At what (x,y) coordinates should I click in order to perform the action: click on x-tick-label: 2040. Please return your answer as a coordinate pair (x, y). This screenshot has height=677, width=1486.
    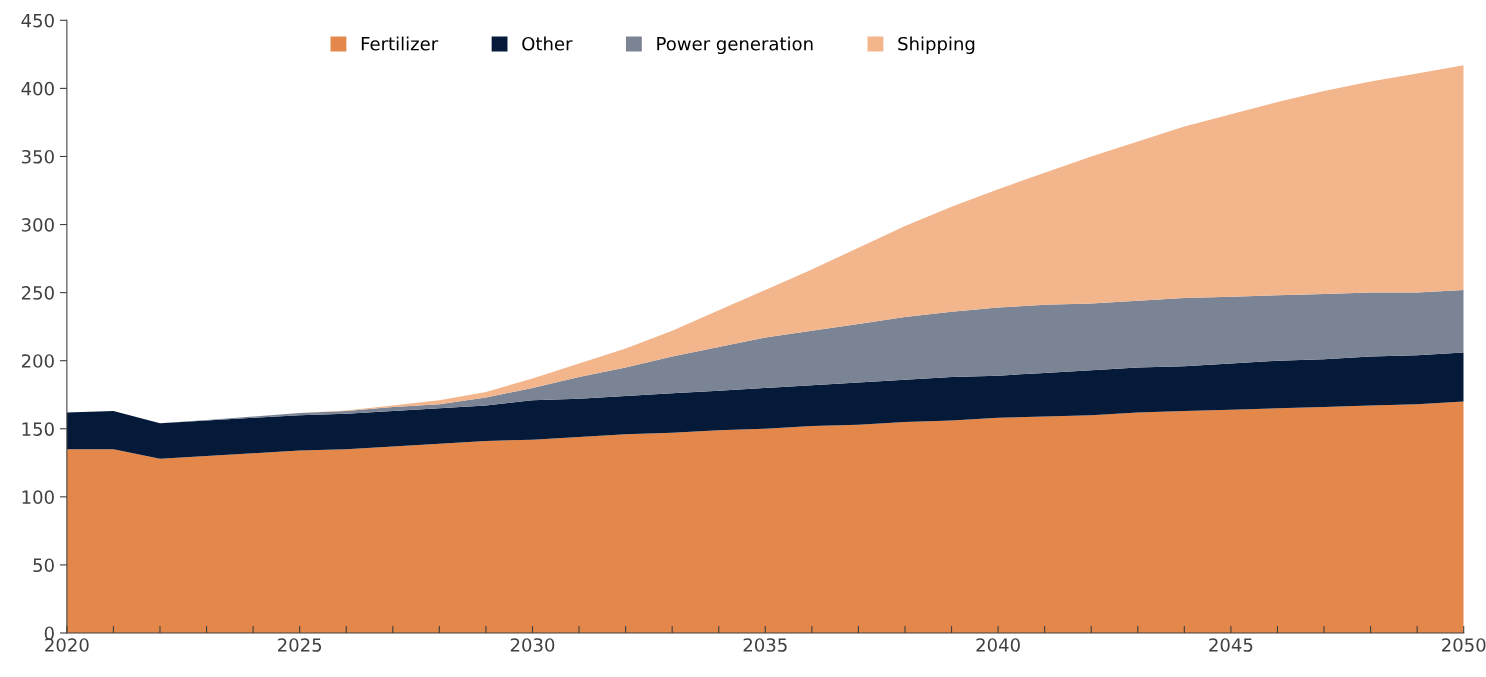
    Looking at the image, I should click on (998, 645).